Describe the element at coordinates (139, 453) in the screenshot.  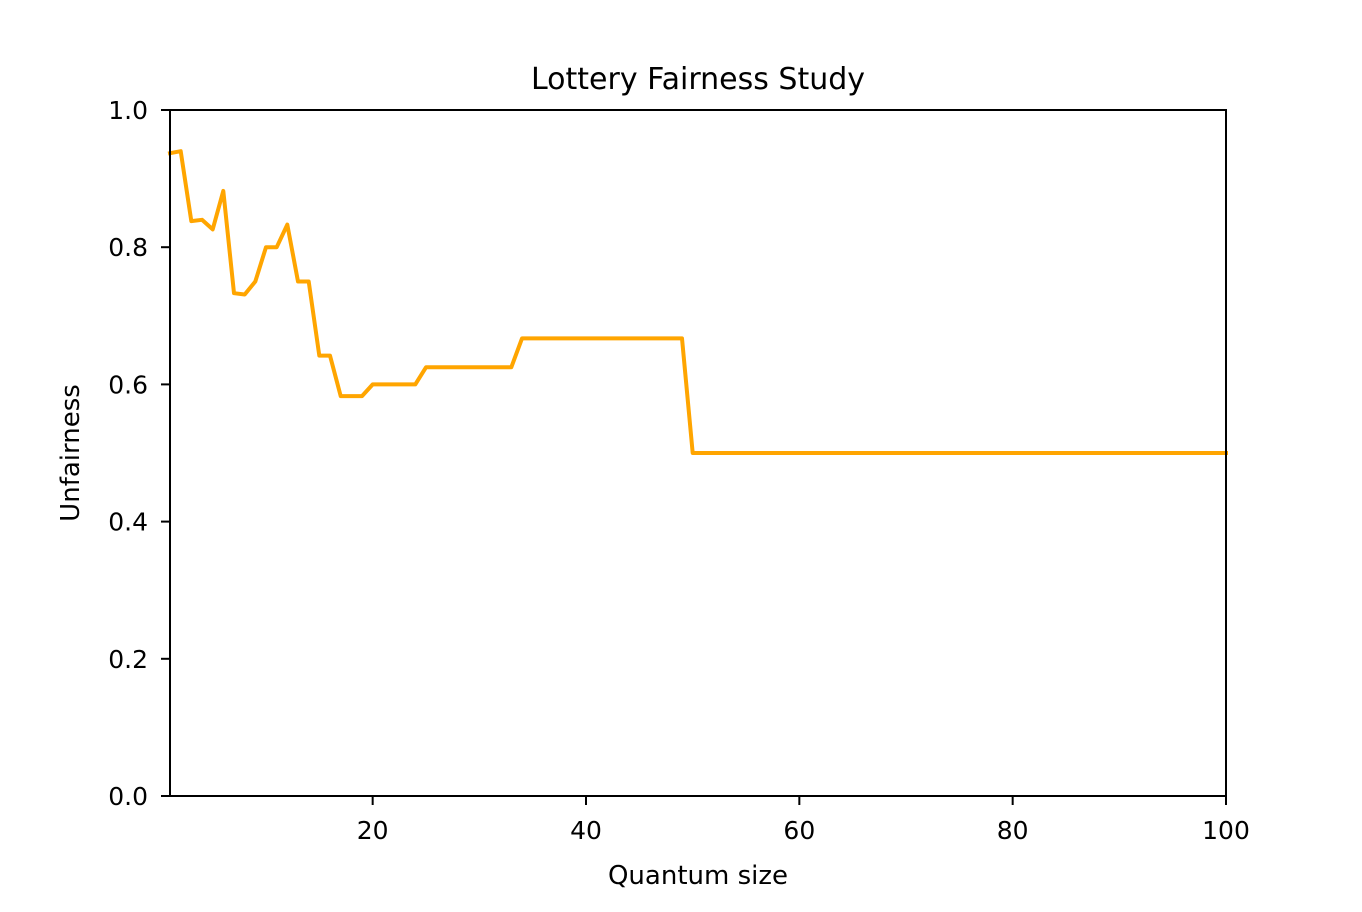
I see `y-axis-ticks: 0.0 0.2 0.4 0.6 0.8 1.0` at that location.